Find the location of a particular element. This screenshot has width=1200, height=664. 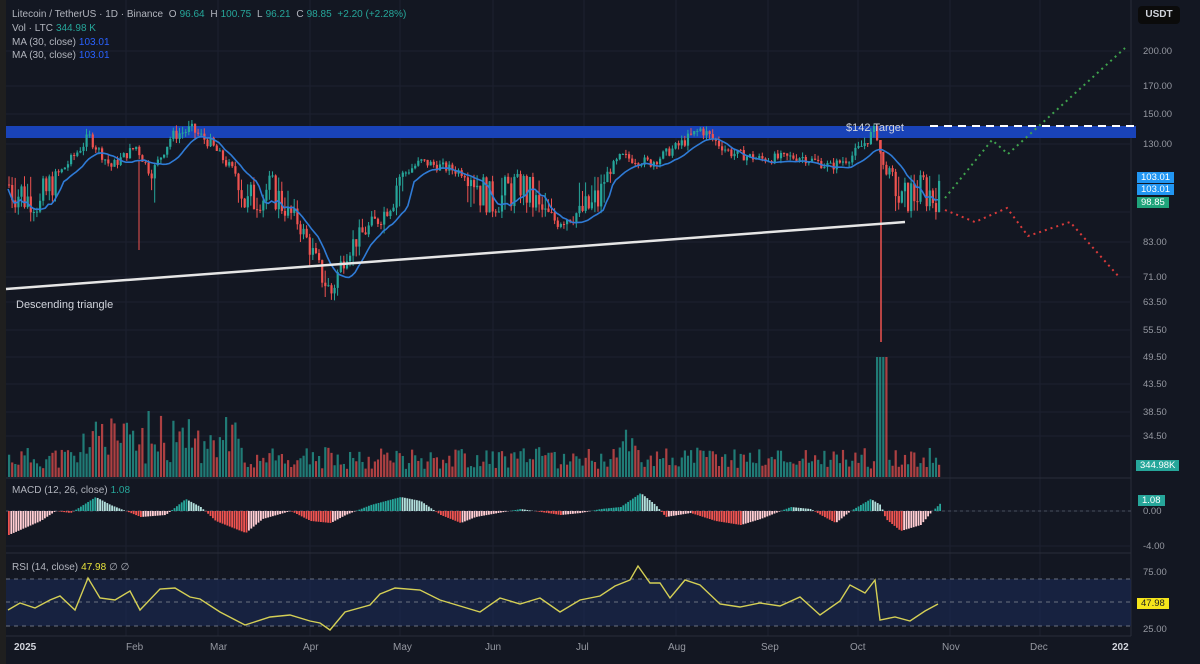

price-tick: 130.00 is located at coordinates (1158, 144).